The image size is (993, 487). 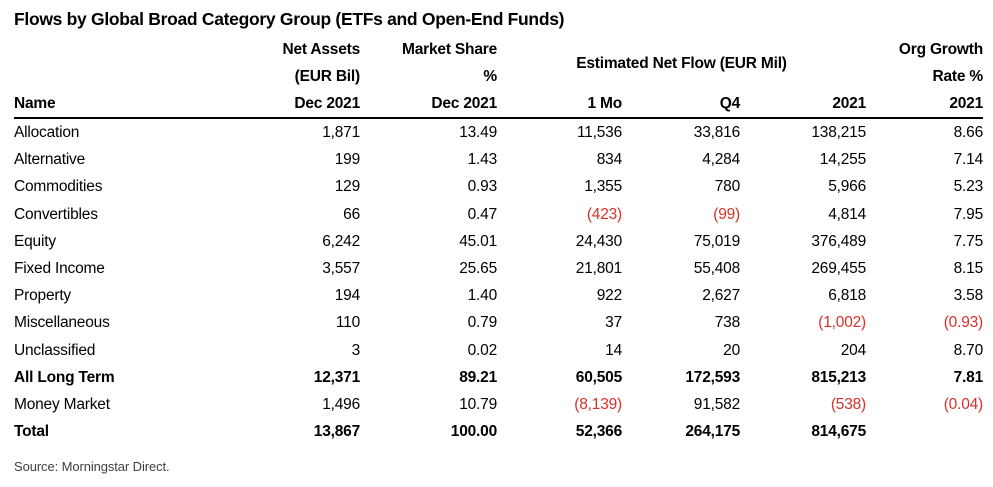 I want to click on table-cell: 52,366, so click(x=598, y=432).